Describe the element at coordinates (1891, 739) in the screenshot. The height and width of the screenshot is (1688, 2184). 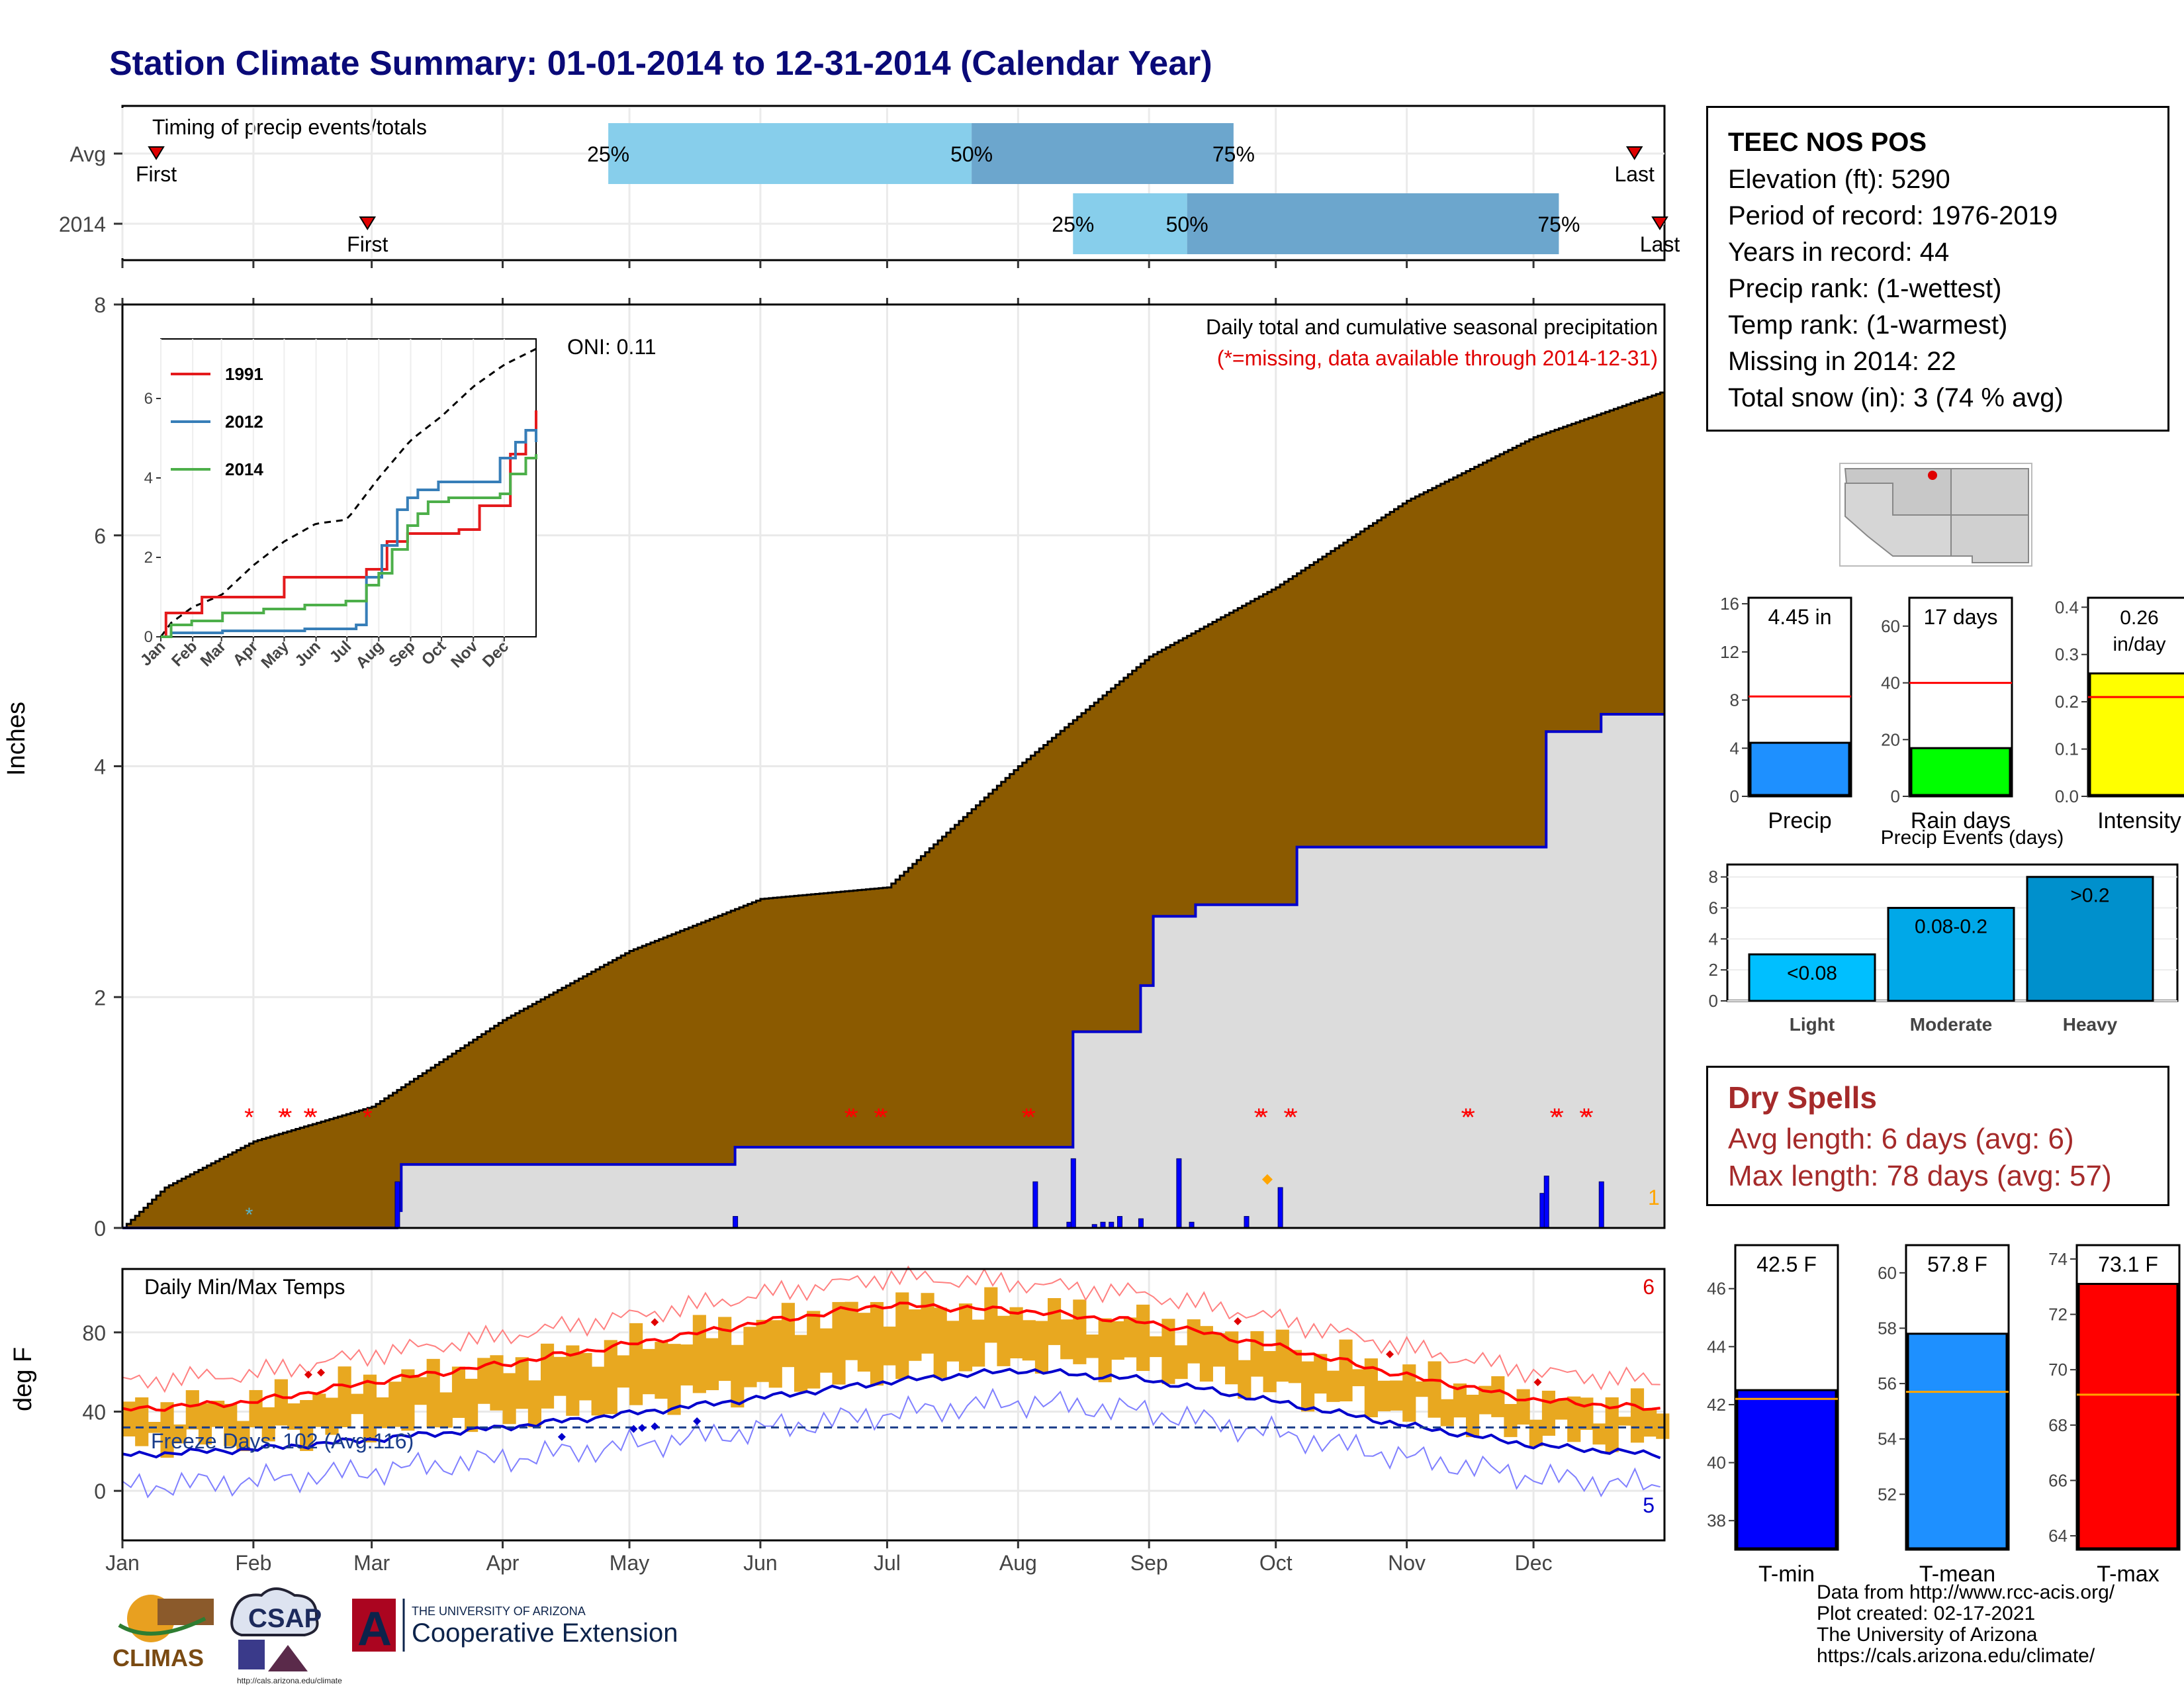
I see `small-chart-y-label: 20` at that location.